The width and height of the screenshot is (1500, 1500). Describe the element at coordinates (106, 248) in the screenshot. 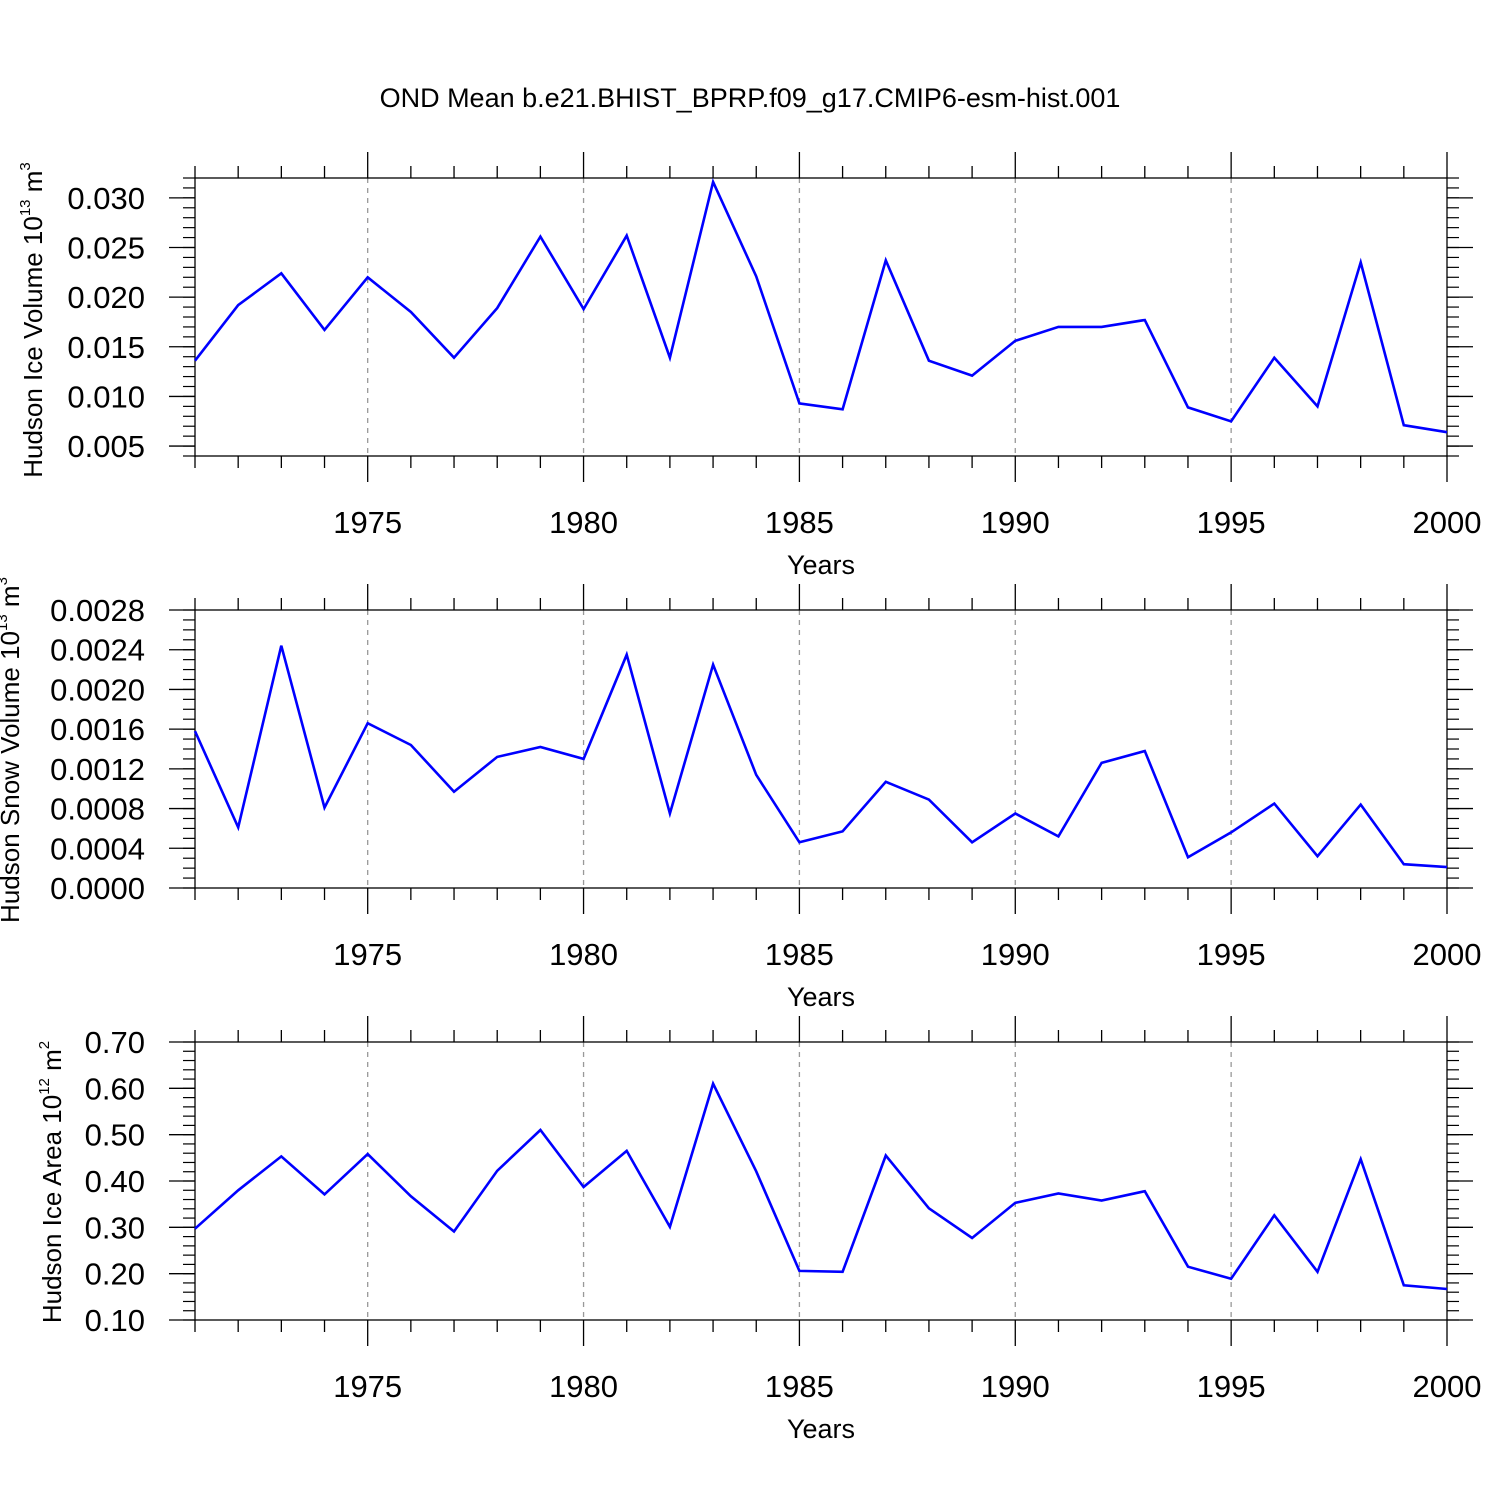

I see `ice-volume-y-tick-label: 0.025` at that location.